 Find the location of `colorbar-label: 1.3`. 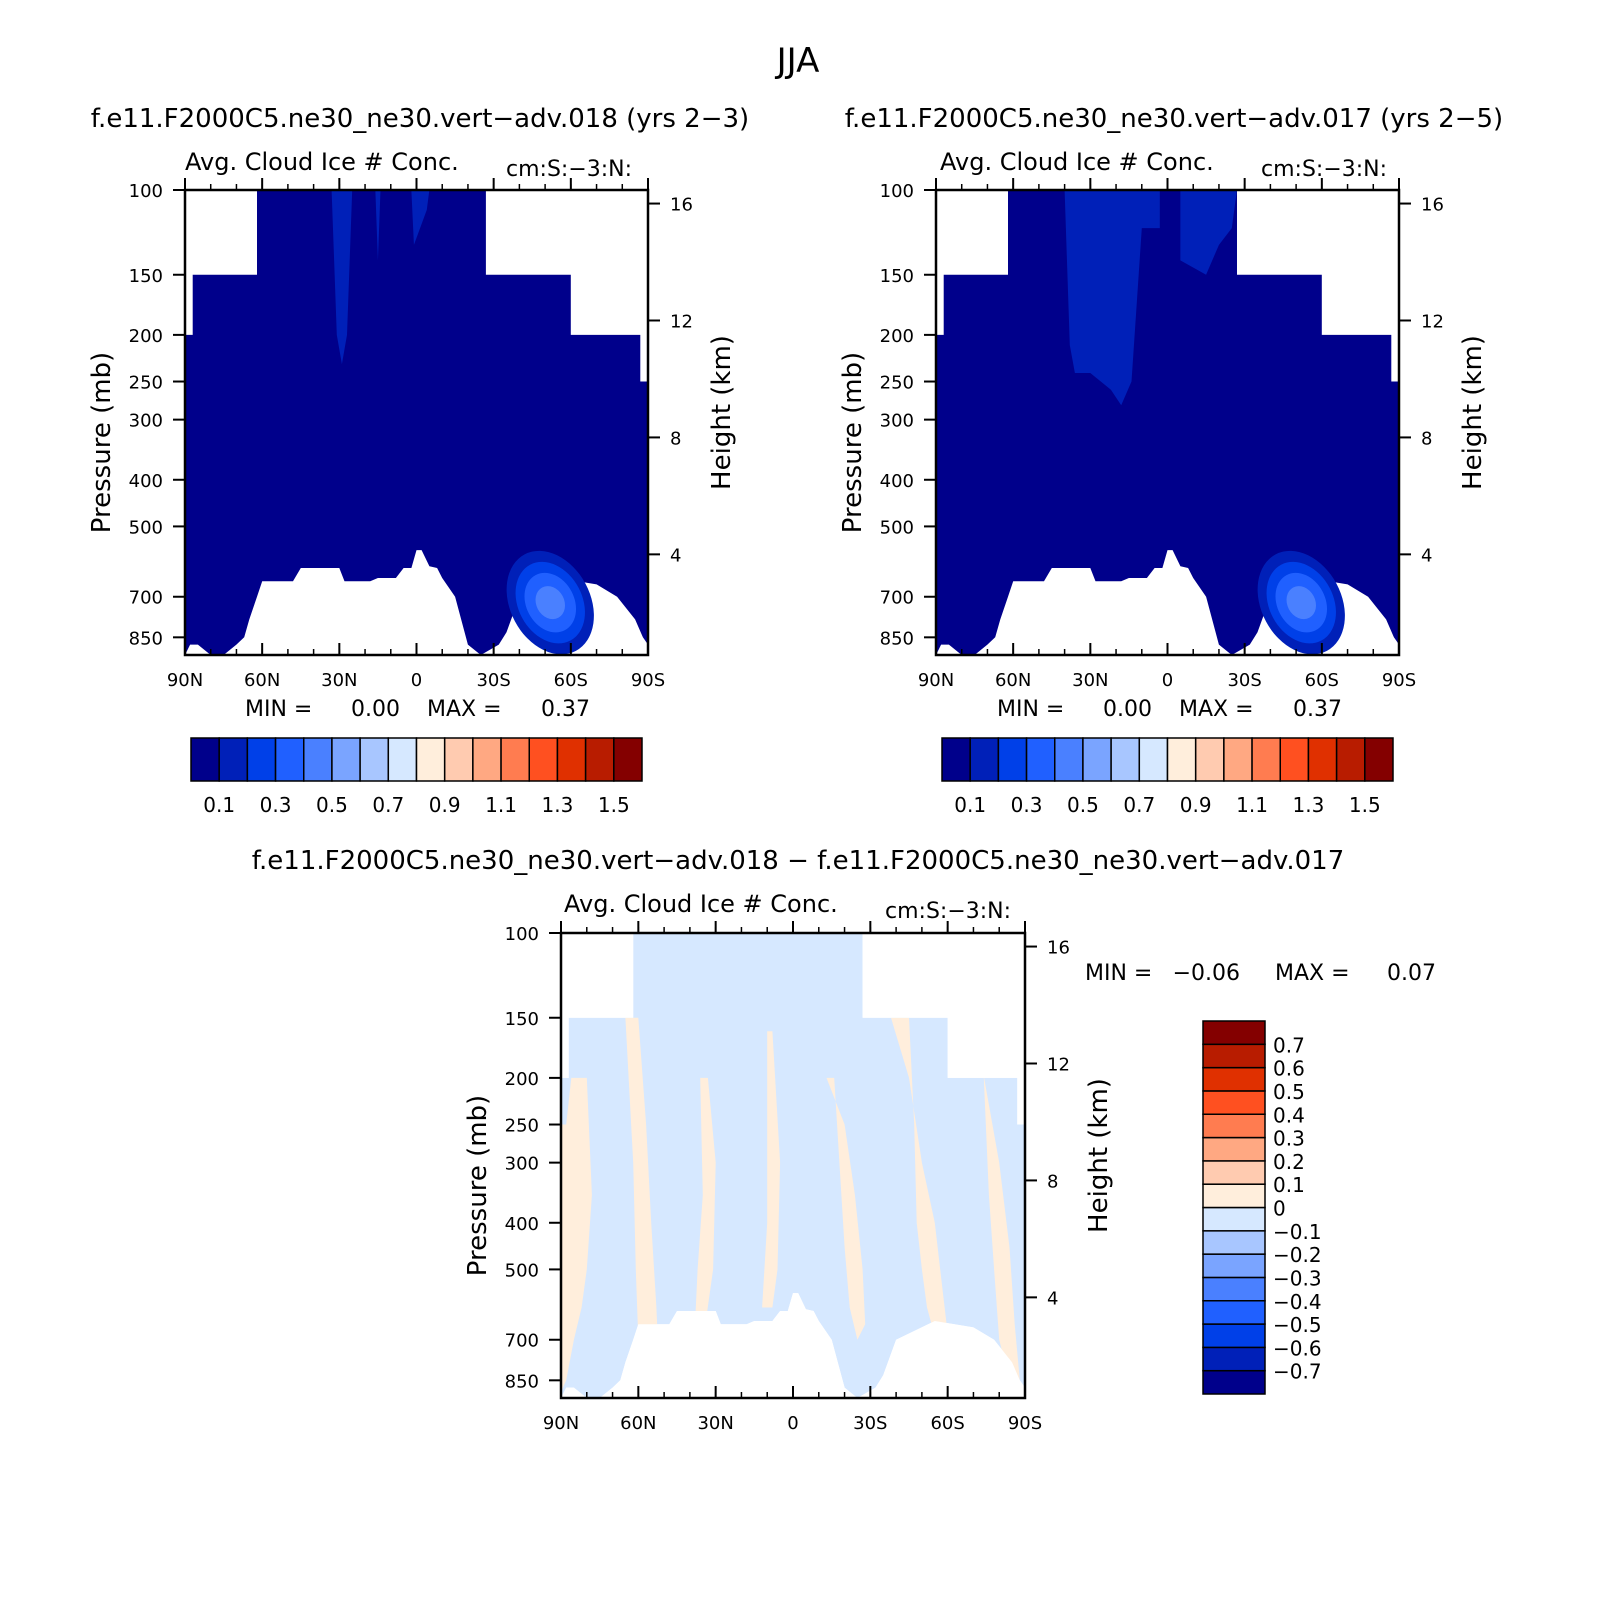

colorbar-label: 1.3 is located at coordinates (558, 805).